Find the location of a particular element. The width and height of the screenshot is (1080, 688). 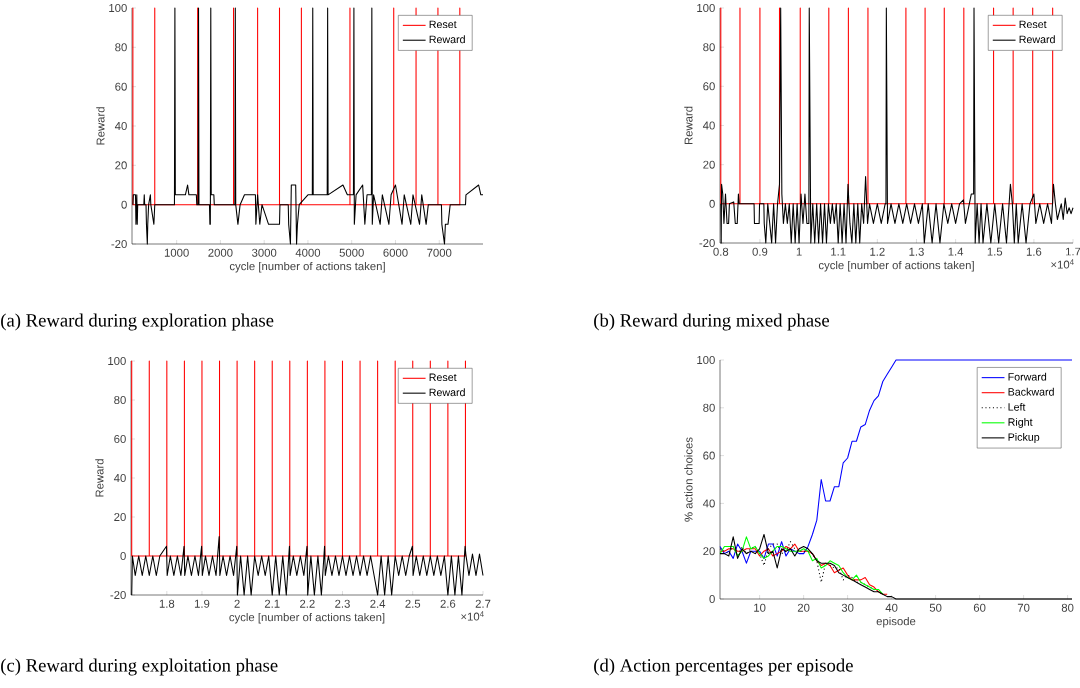

x-tick-label: 2.1 is located at coordinates (272, 603).